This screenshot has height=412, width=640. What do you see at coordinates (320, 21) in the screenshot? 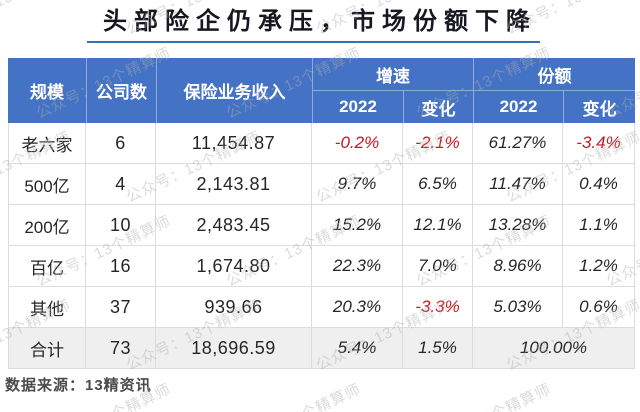
I see `page-title: 头部险企仍承压，市场份额下降` at bounding box center [320, 21].